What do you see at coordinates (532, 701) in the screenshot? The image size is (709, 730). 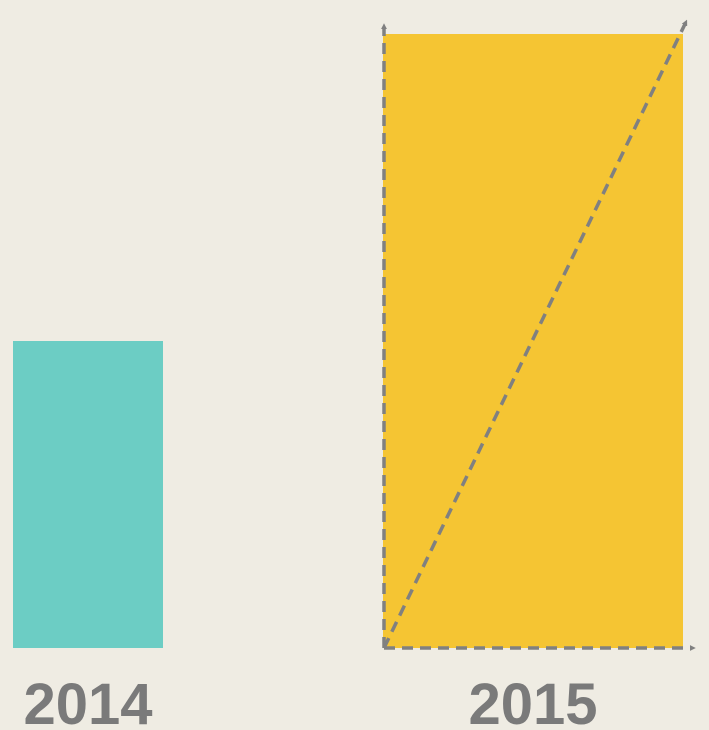 I see `category-label: 2015` at bounding box center [532, 701].